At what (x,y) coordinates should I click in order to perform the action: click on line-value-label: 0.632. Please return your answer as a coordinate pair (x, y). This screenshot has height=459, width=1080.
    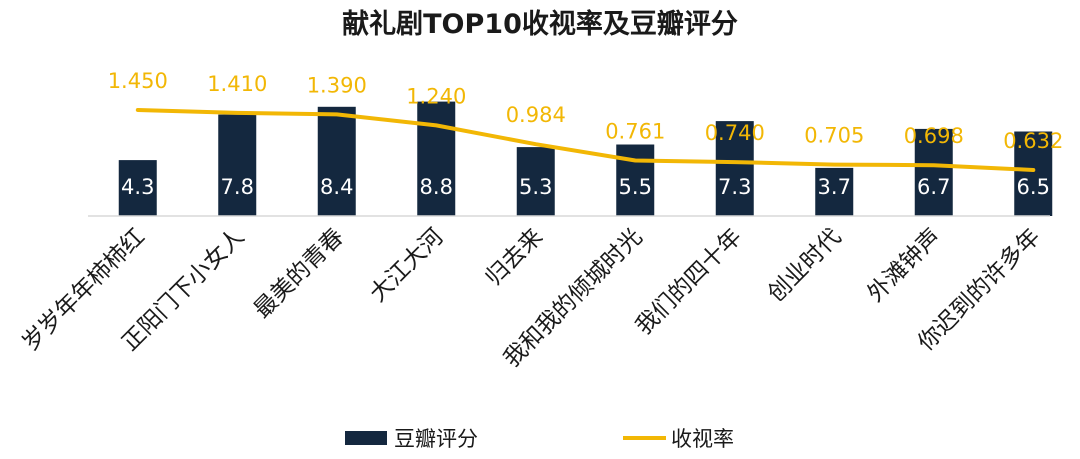
    Looking at the image, I should click on (1033, 141).